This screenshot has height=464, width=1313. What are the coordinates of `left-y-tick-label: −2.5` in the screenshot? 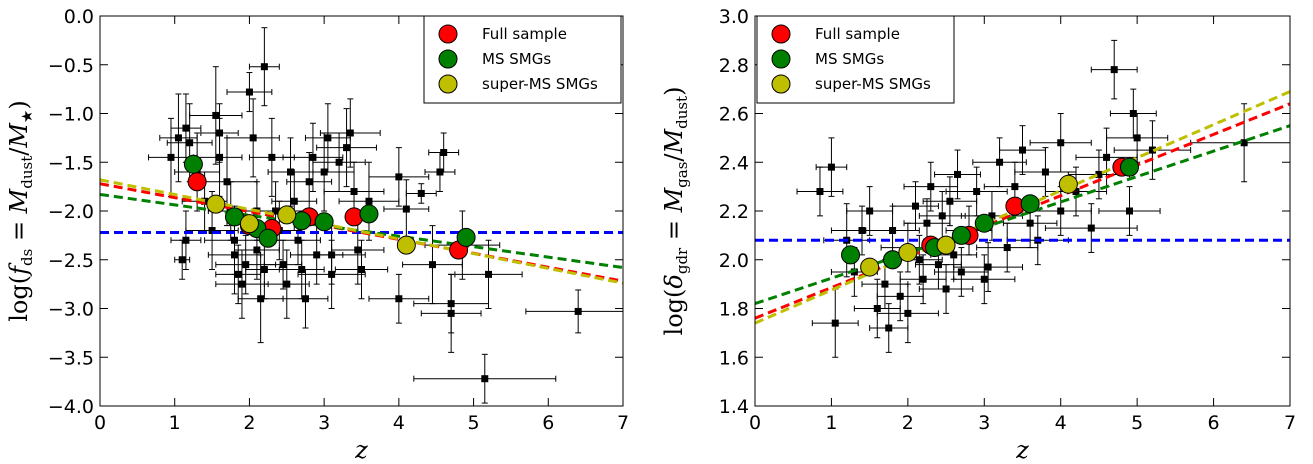 It's located at (71, 261).